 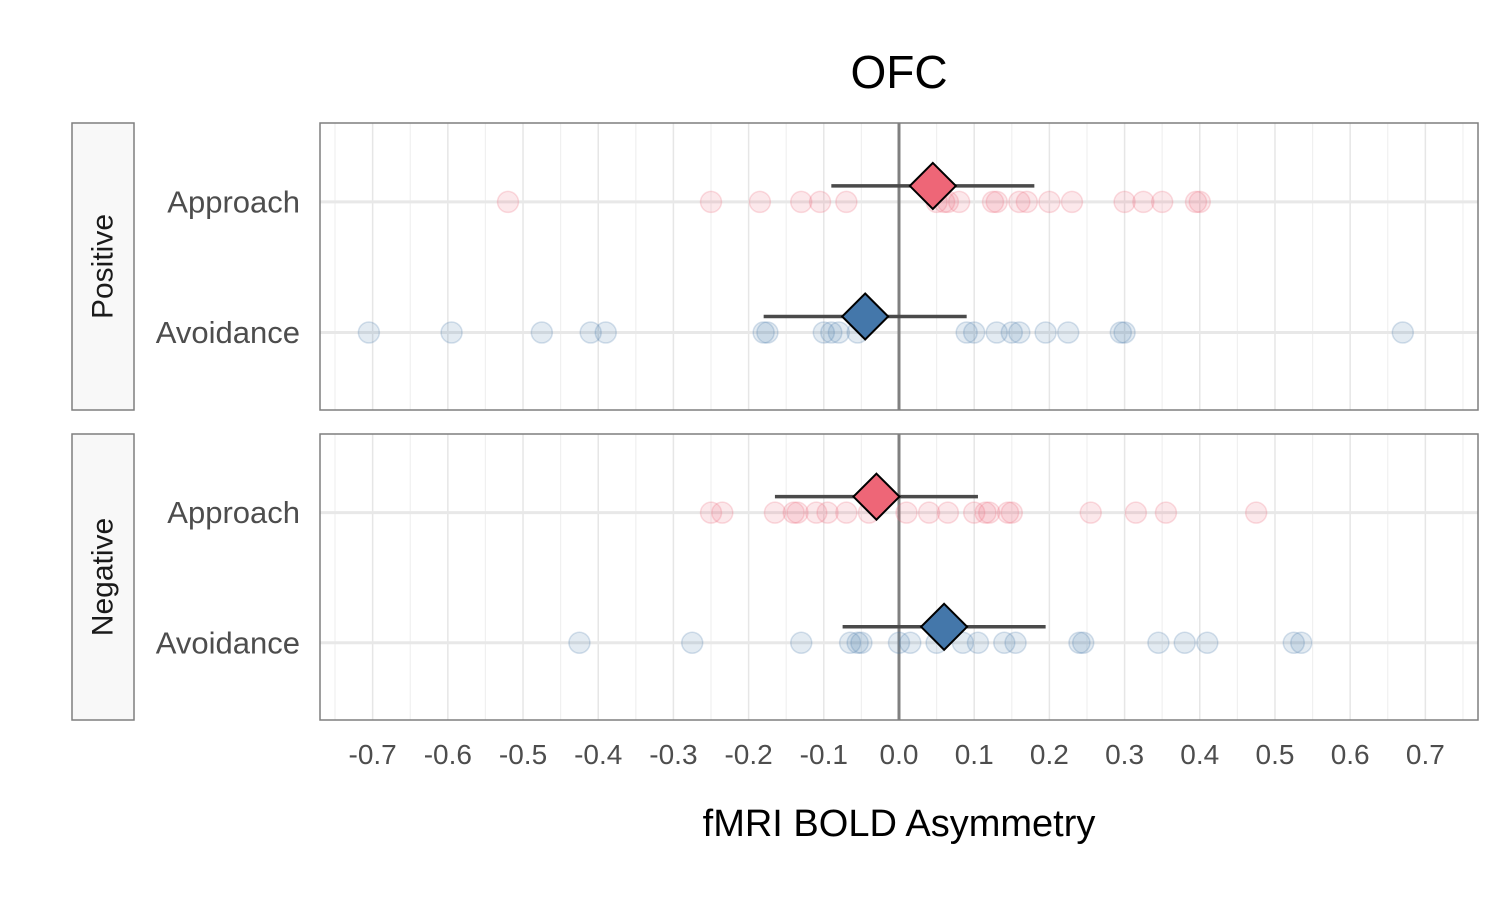 What do you see at coordinates (1124, 754) in the screenshot?
I see `x-tick-label: 0.3` at bounding box center [1124, 754].